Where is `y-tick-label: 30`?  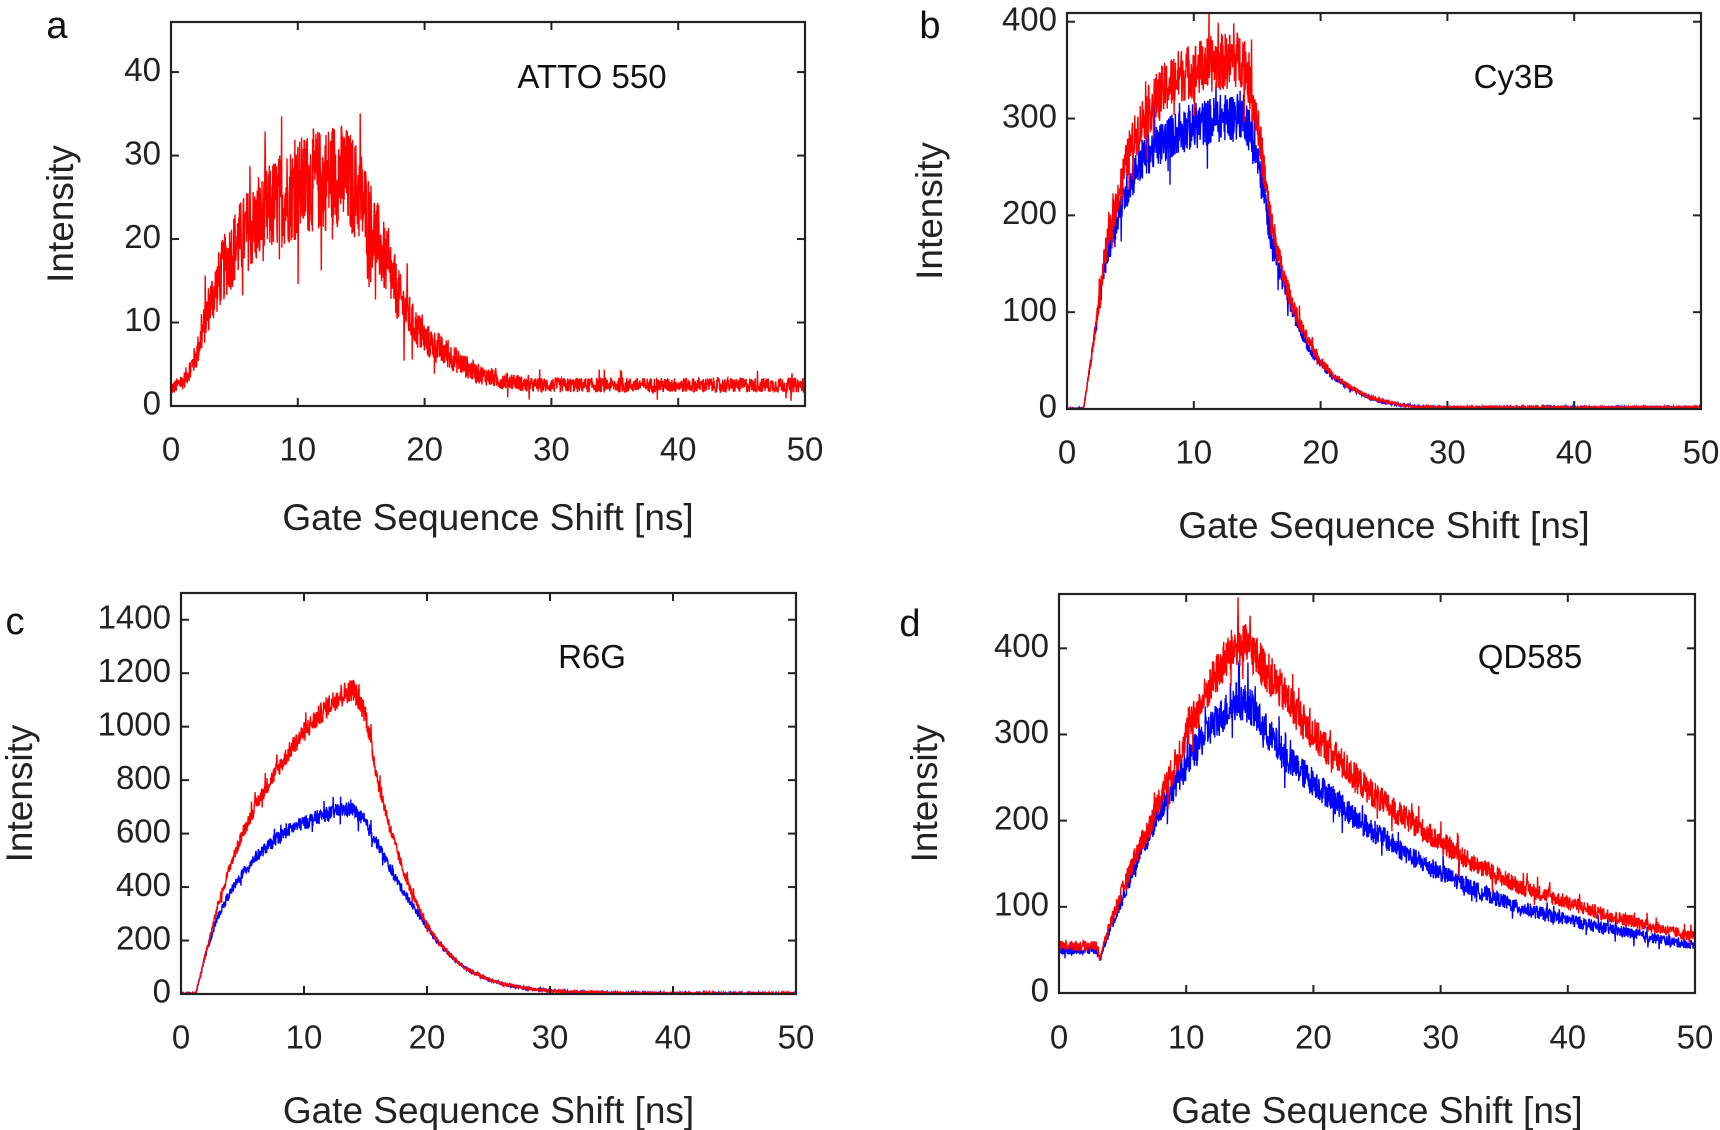
y-tick-label: 30 is located at coordinates (142, 152).